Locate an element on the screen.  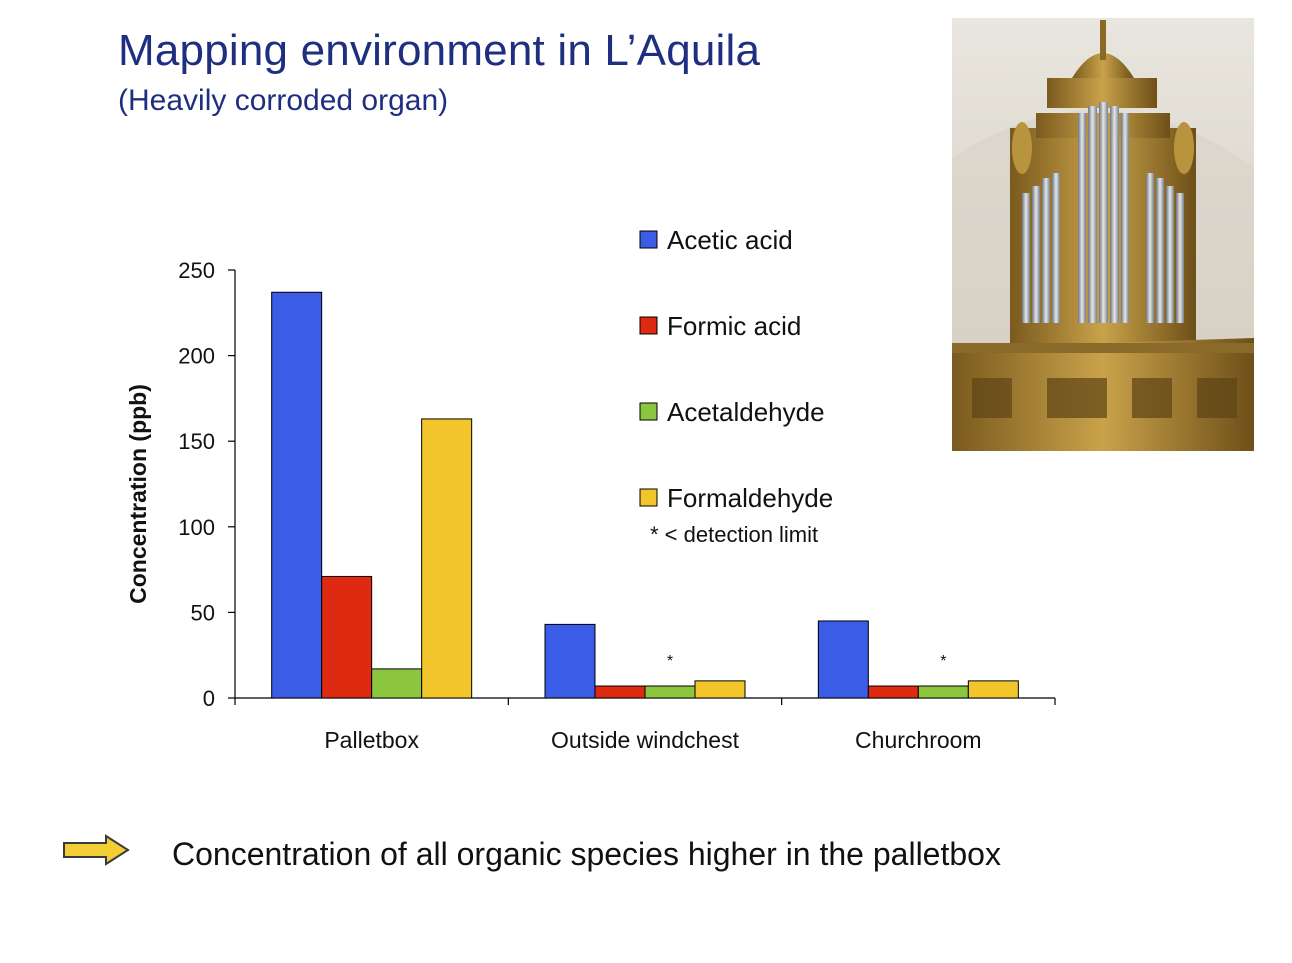
slide-title: Mapping environment in L’Aquila is located at coordinates (439, 50).